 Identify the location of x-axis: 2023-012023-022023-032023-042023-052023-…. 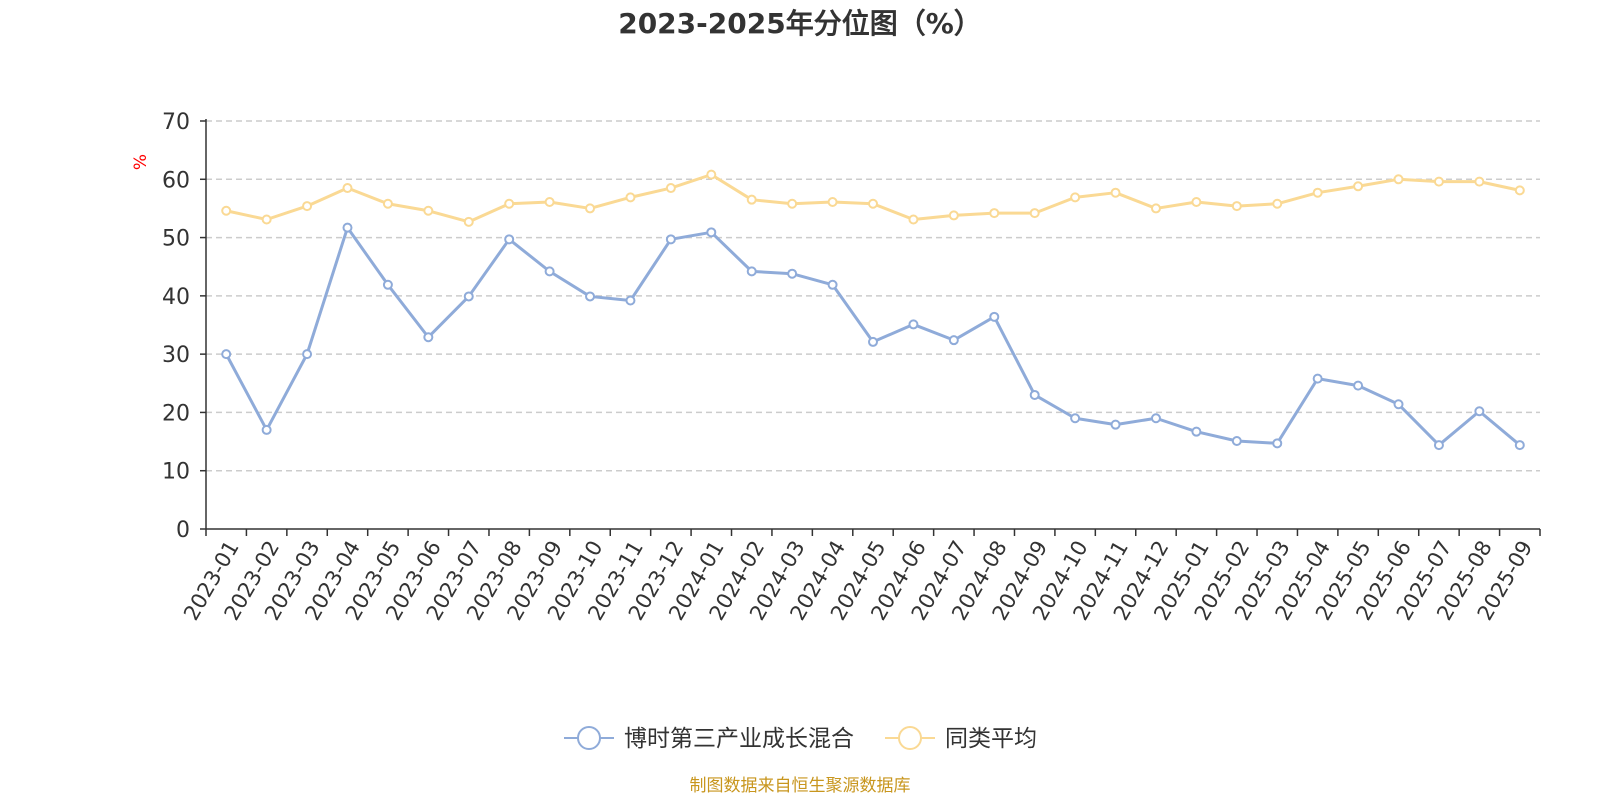
(860, 576).